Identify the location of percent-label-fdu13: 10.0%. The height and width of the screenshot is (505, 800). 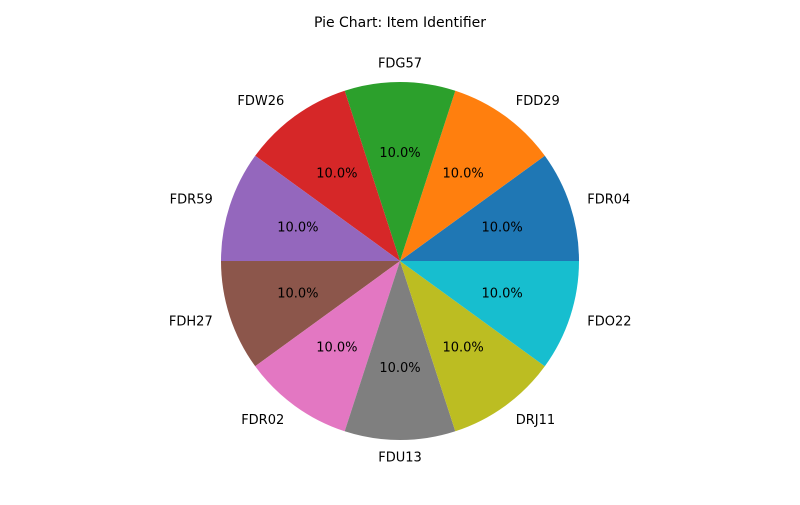
(399, 368).